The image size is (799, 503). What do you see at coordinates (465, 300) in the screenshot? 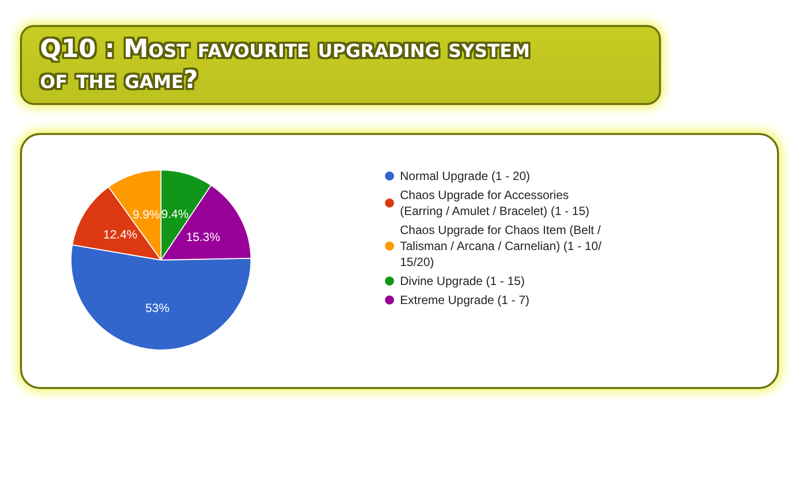
I see `legend-label: Extreme Upgrade (1 - 7)` at bounding box center [465, 300].